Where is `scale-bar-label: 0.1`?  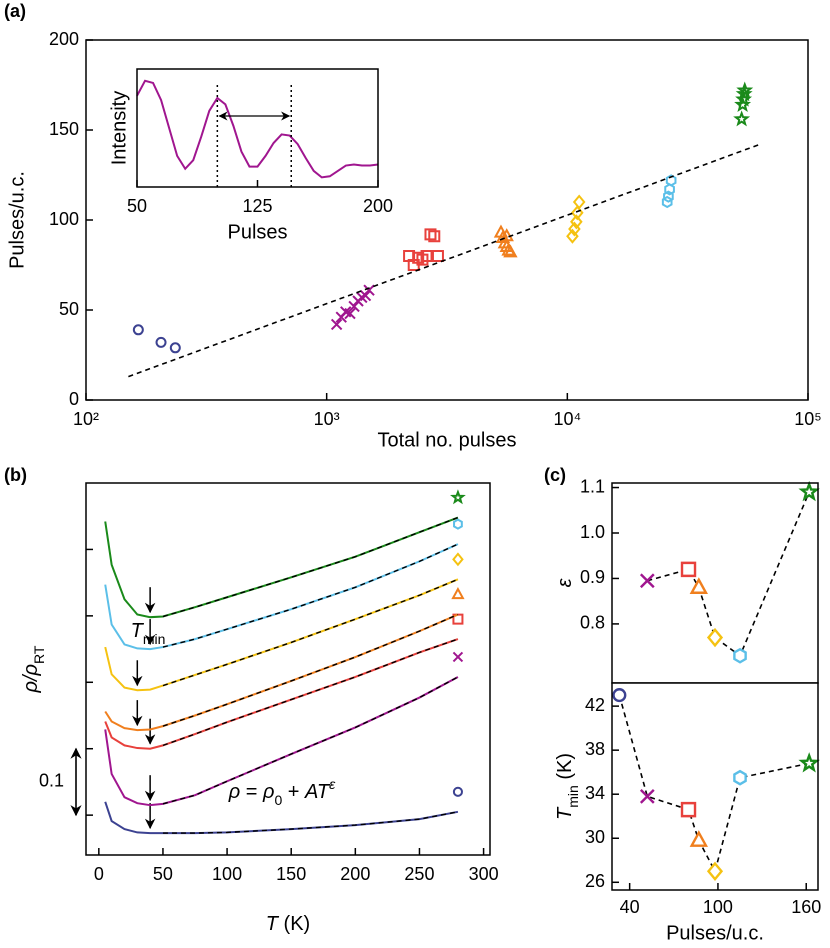 scale-bar-label: 0.1 is located at coordinates (51, 781).